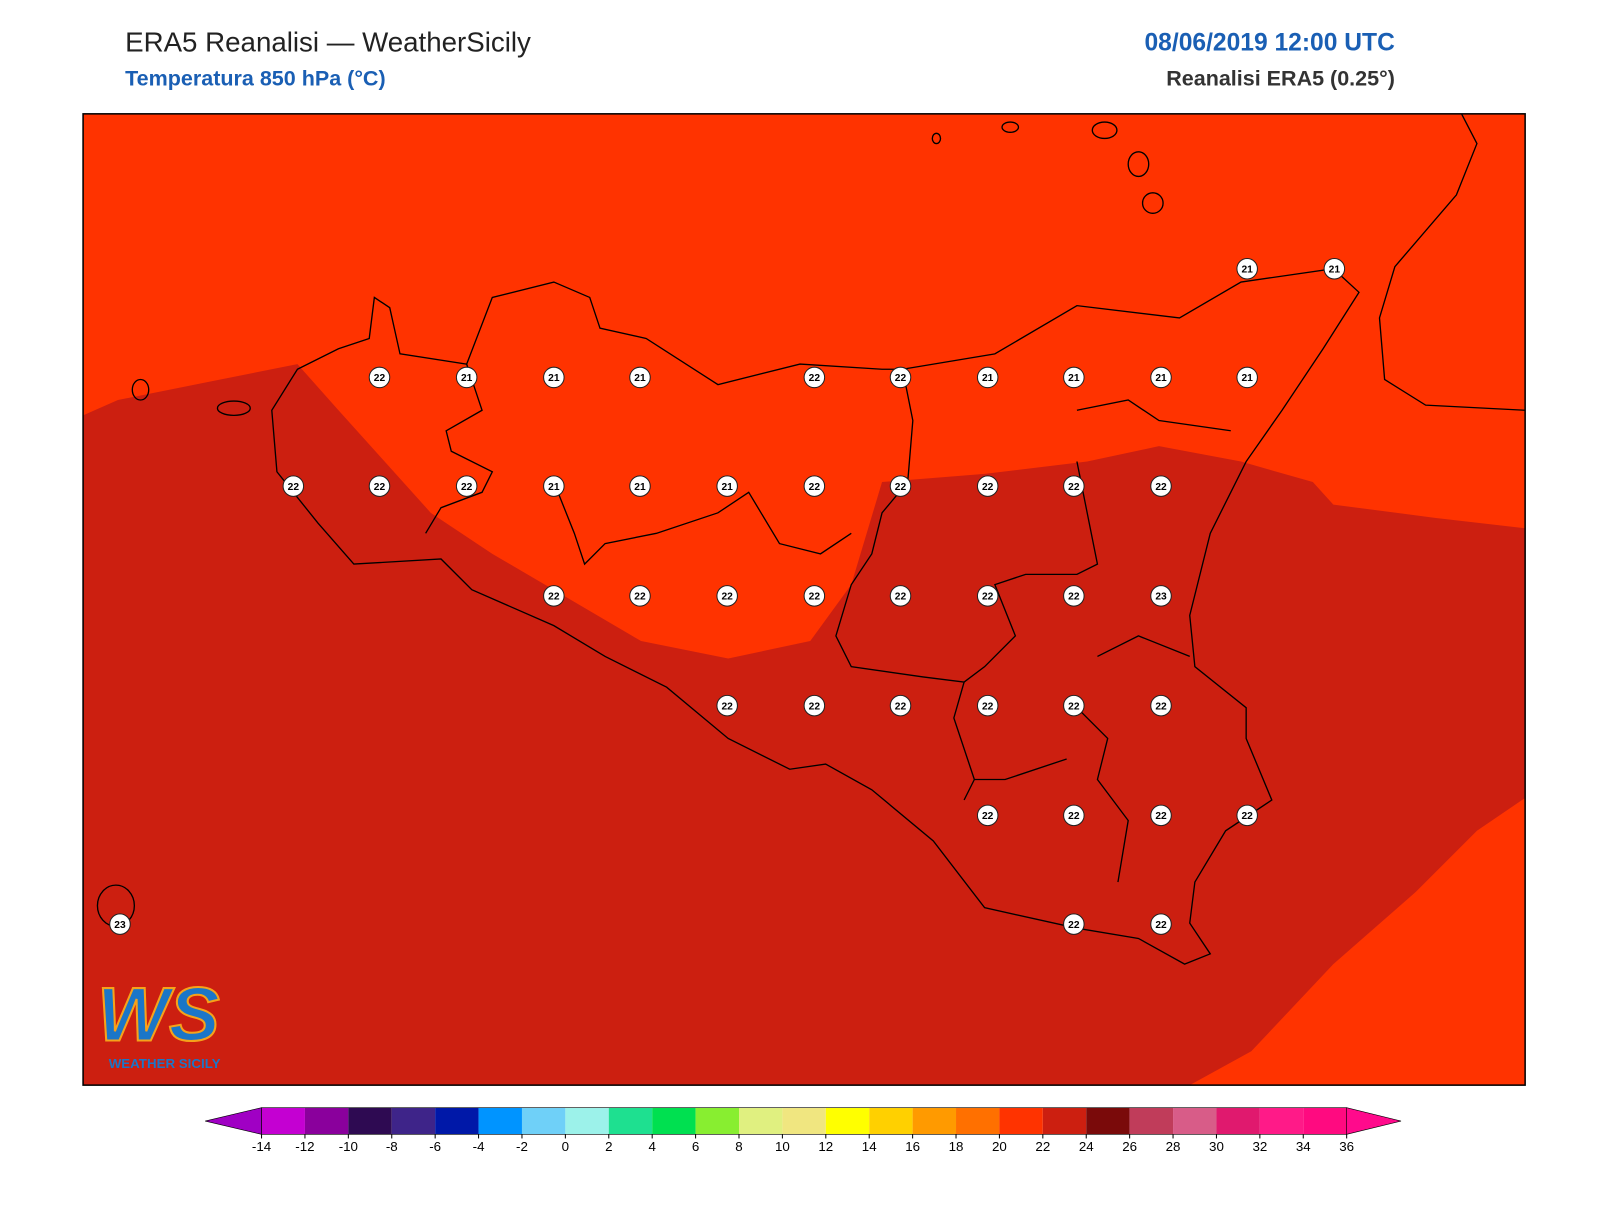 The width and height of the screenshot is (1600, 1205). I want to click on station-value: 23, so click(120, 925).